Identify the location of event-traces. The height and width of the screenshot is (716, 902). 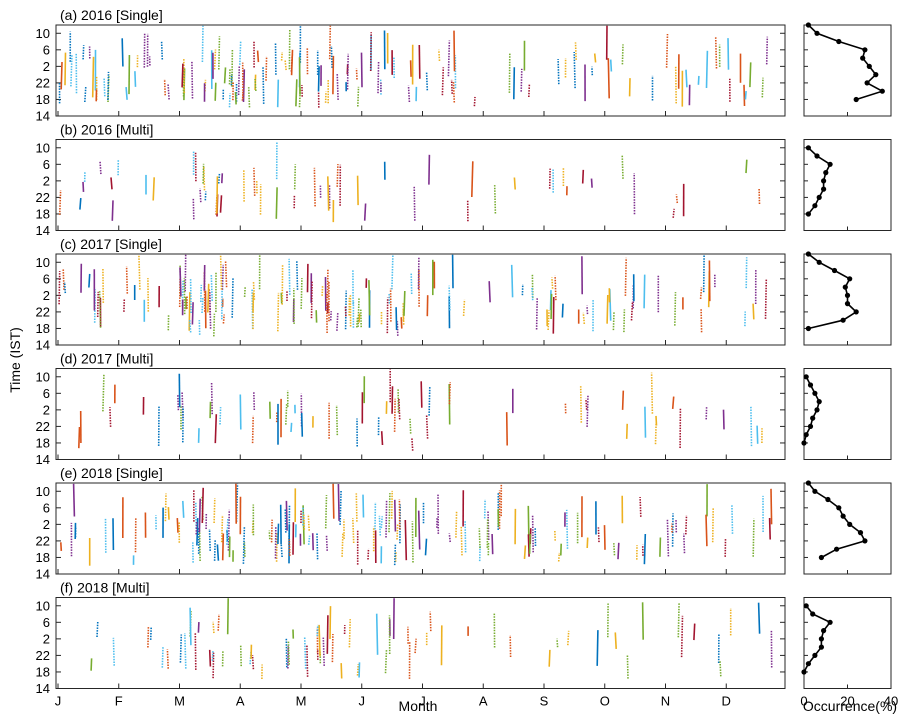
(420, 410).